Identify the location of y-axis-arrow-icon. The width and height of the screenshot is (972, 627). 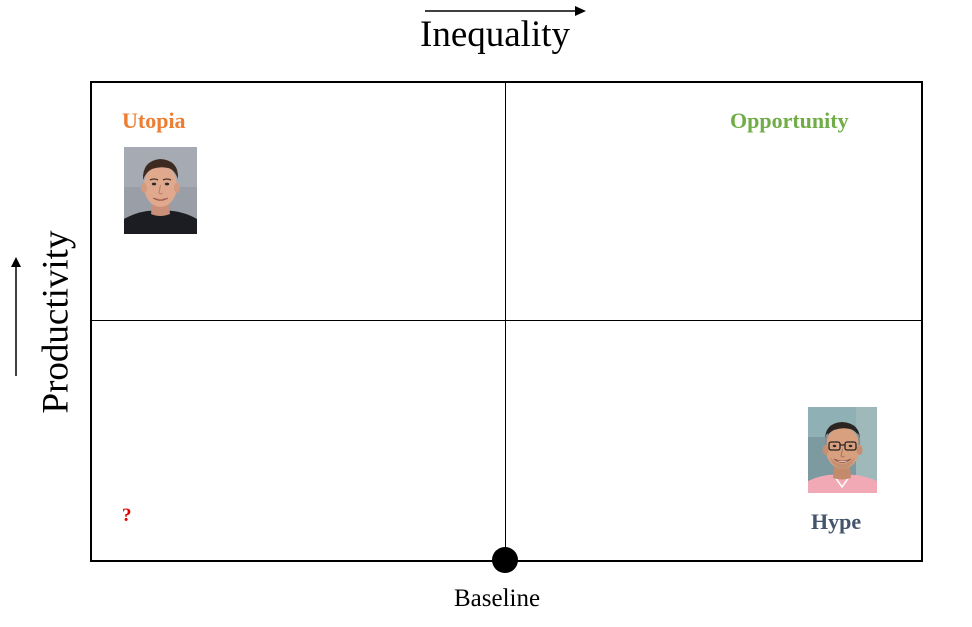
(16, 316).